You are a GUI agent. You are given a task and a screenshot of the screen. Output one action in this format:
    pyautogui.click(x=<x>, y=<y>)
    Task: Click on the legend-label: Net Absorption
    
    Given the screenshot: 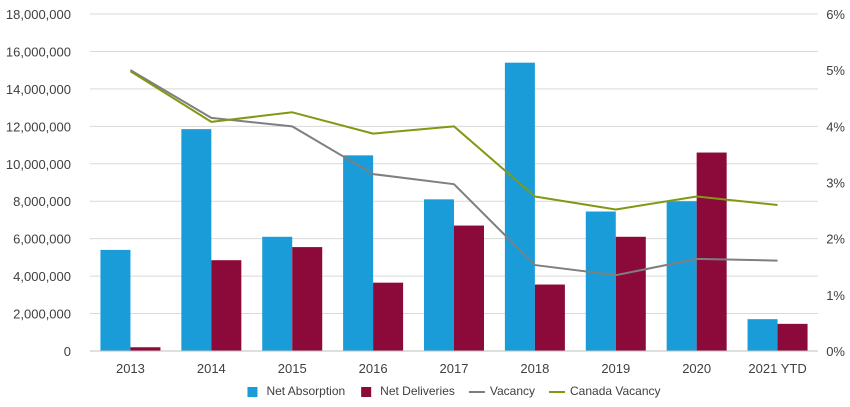 What is the action you would take?
    pyautogui.click(x=305, y=391)
    